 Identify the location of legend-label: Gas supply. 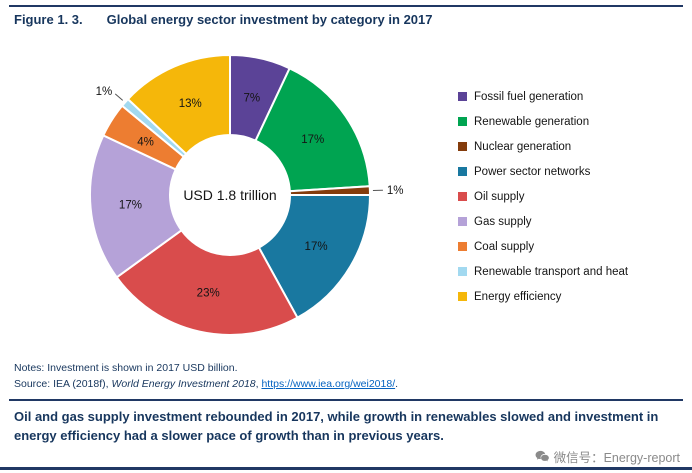
(503, 221).